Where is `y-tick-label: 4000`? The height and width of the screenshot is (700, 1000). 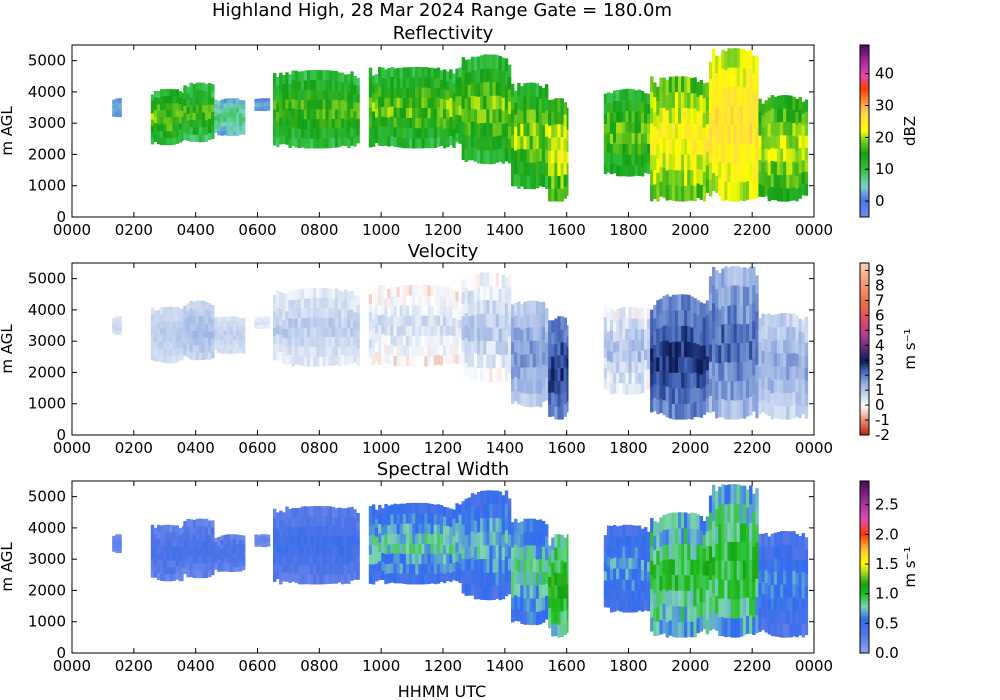
y-tick-label: 4000 is located at coordinates (47, 310).